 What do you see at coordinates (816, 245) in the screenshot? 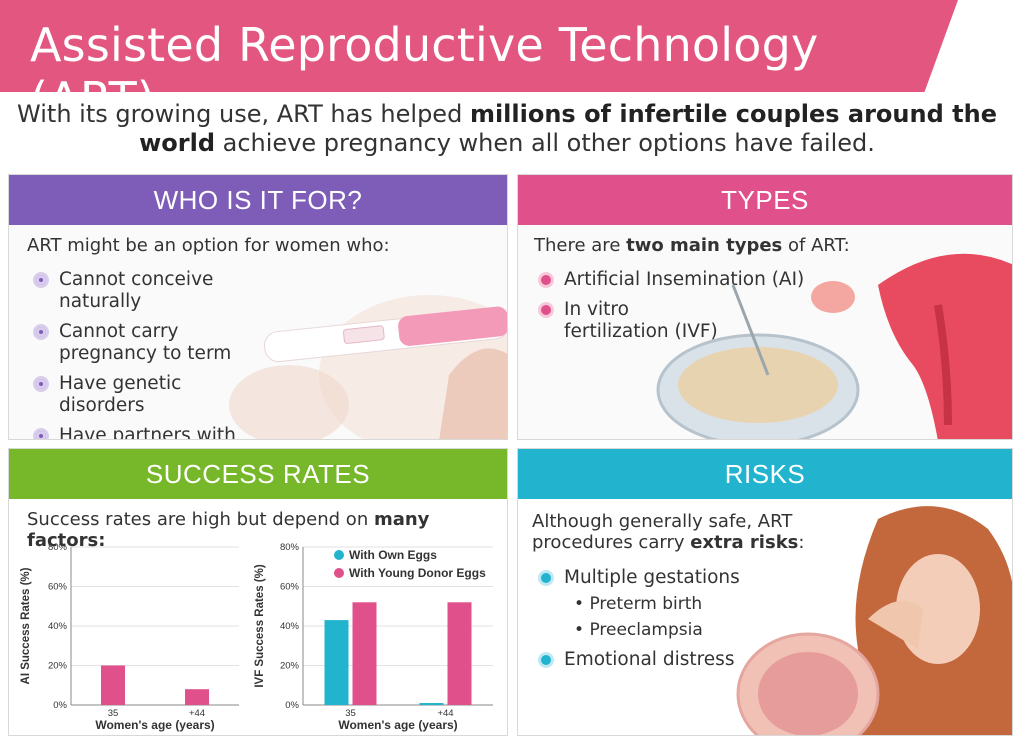
I see `types-lead-post: of ART:` at bounding box center [816, 245].